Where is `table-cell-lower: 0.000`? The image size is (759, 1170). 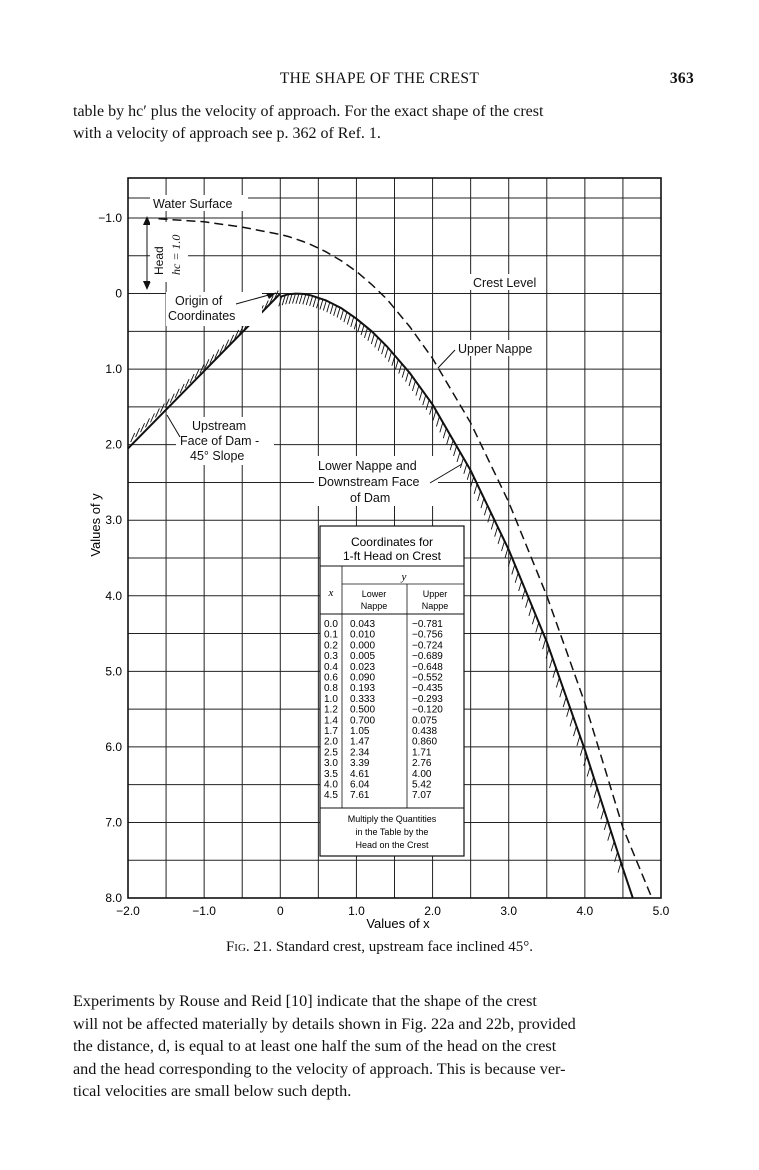 table-cell-lower: 0.000 is located at coordinates (362, 645).